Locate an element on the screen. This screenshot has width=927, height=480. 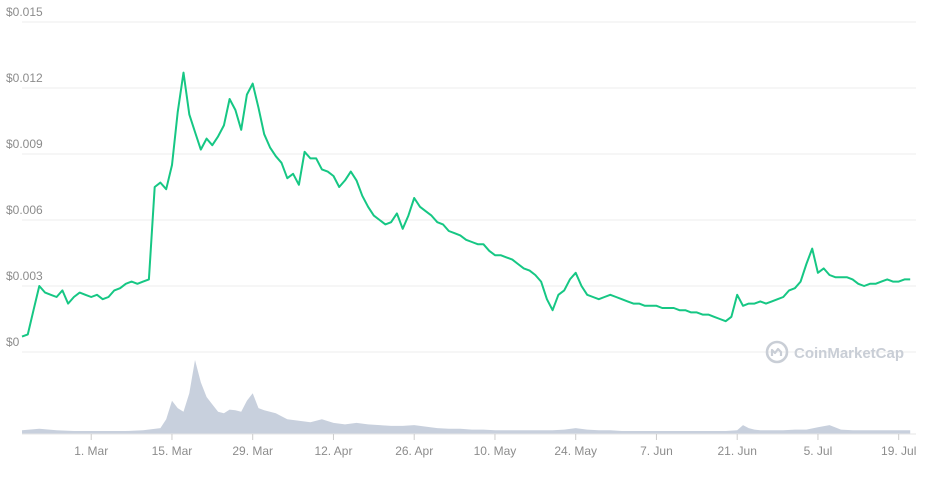
x-tick-label: 1. Mar is located at coordinates (91, 451).